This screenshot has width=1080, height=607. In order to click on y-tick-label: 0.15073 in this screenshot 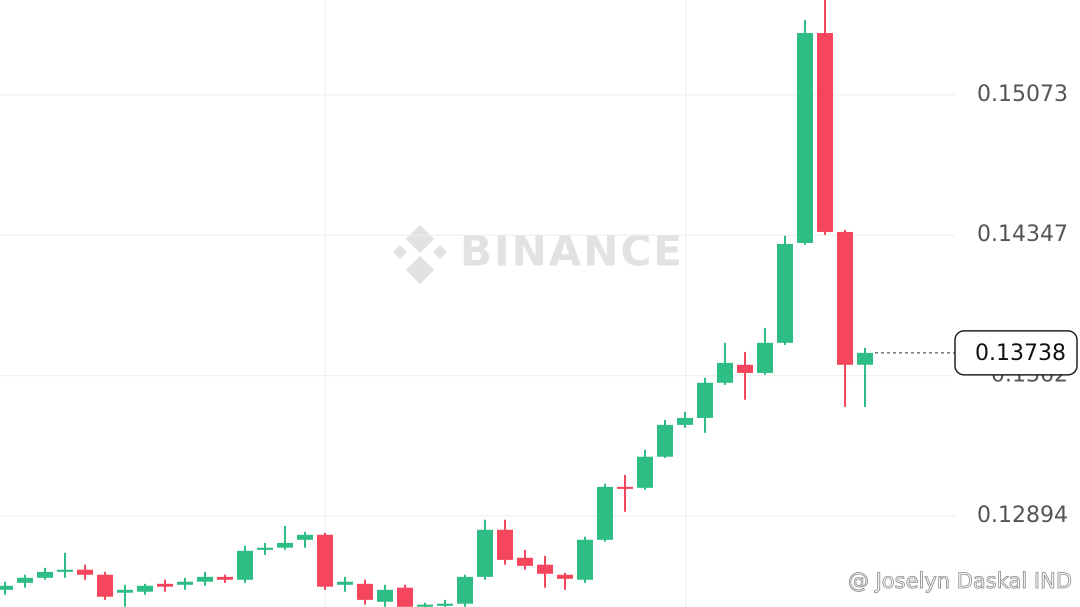, I will do `click(1022, 94)`.